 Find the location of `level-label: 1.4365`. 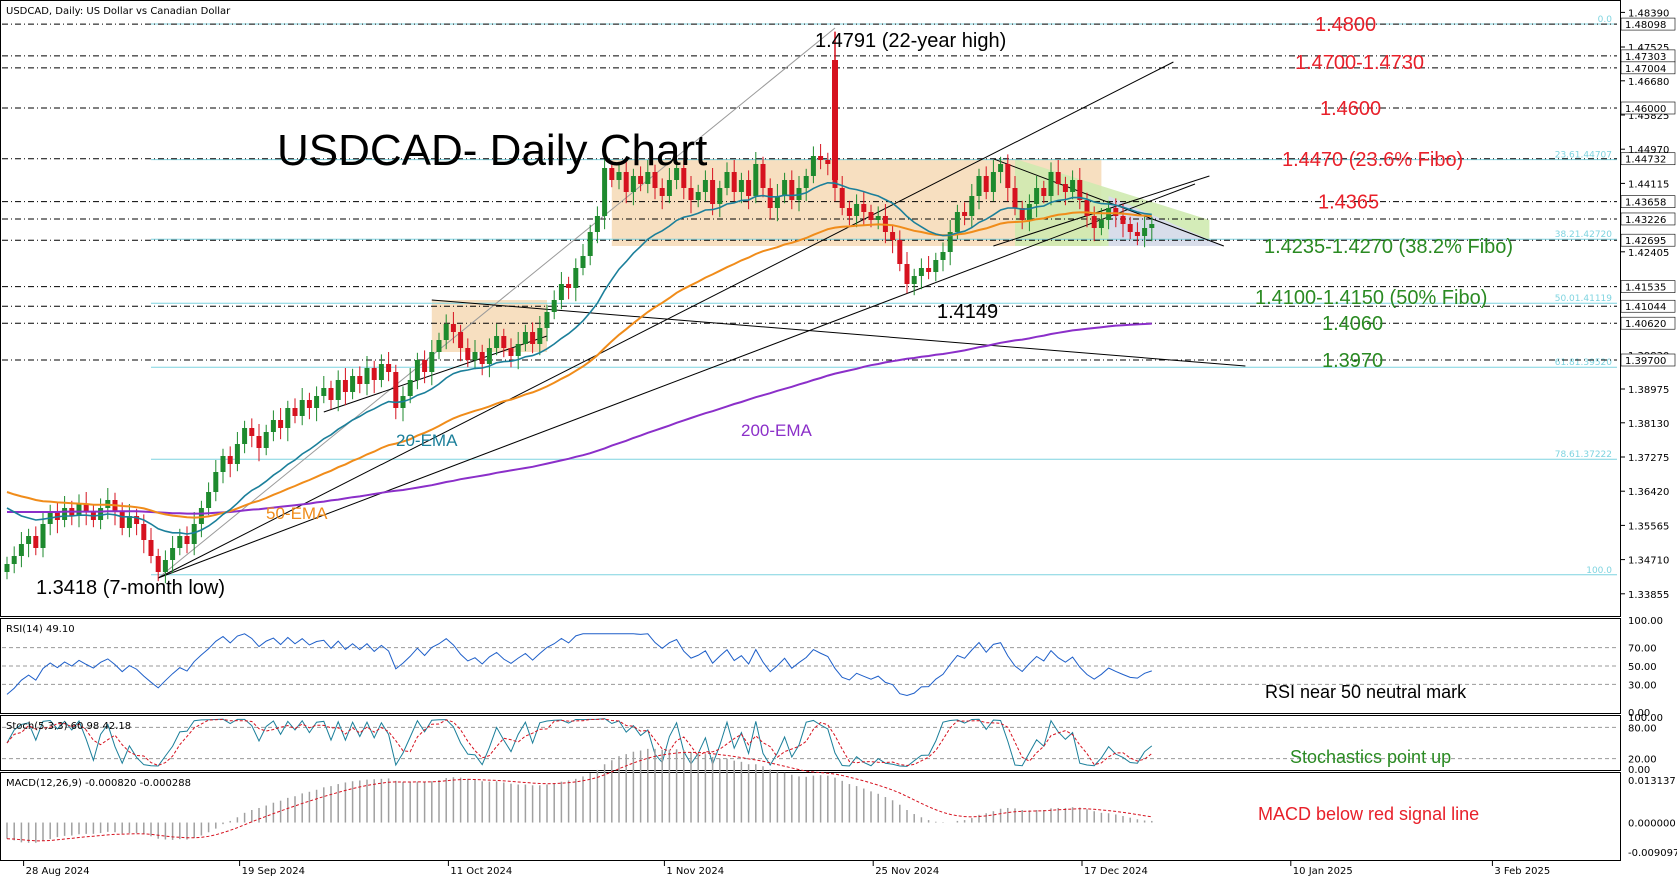

level-label: 1.4365 is located at coordinates (1348, 203).